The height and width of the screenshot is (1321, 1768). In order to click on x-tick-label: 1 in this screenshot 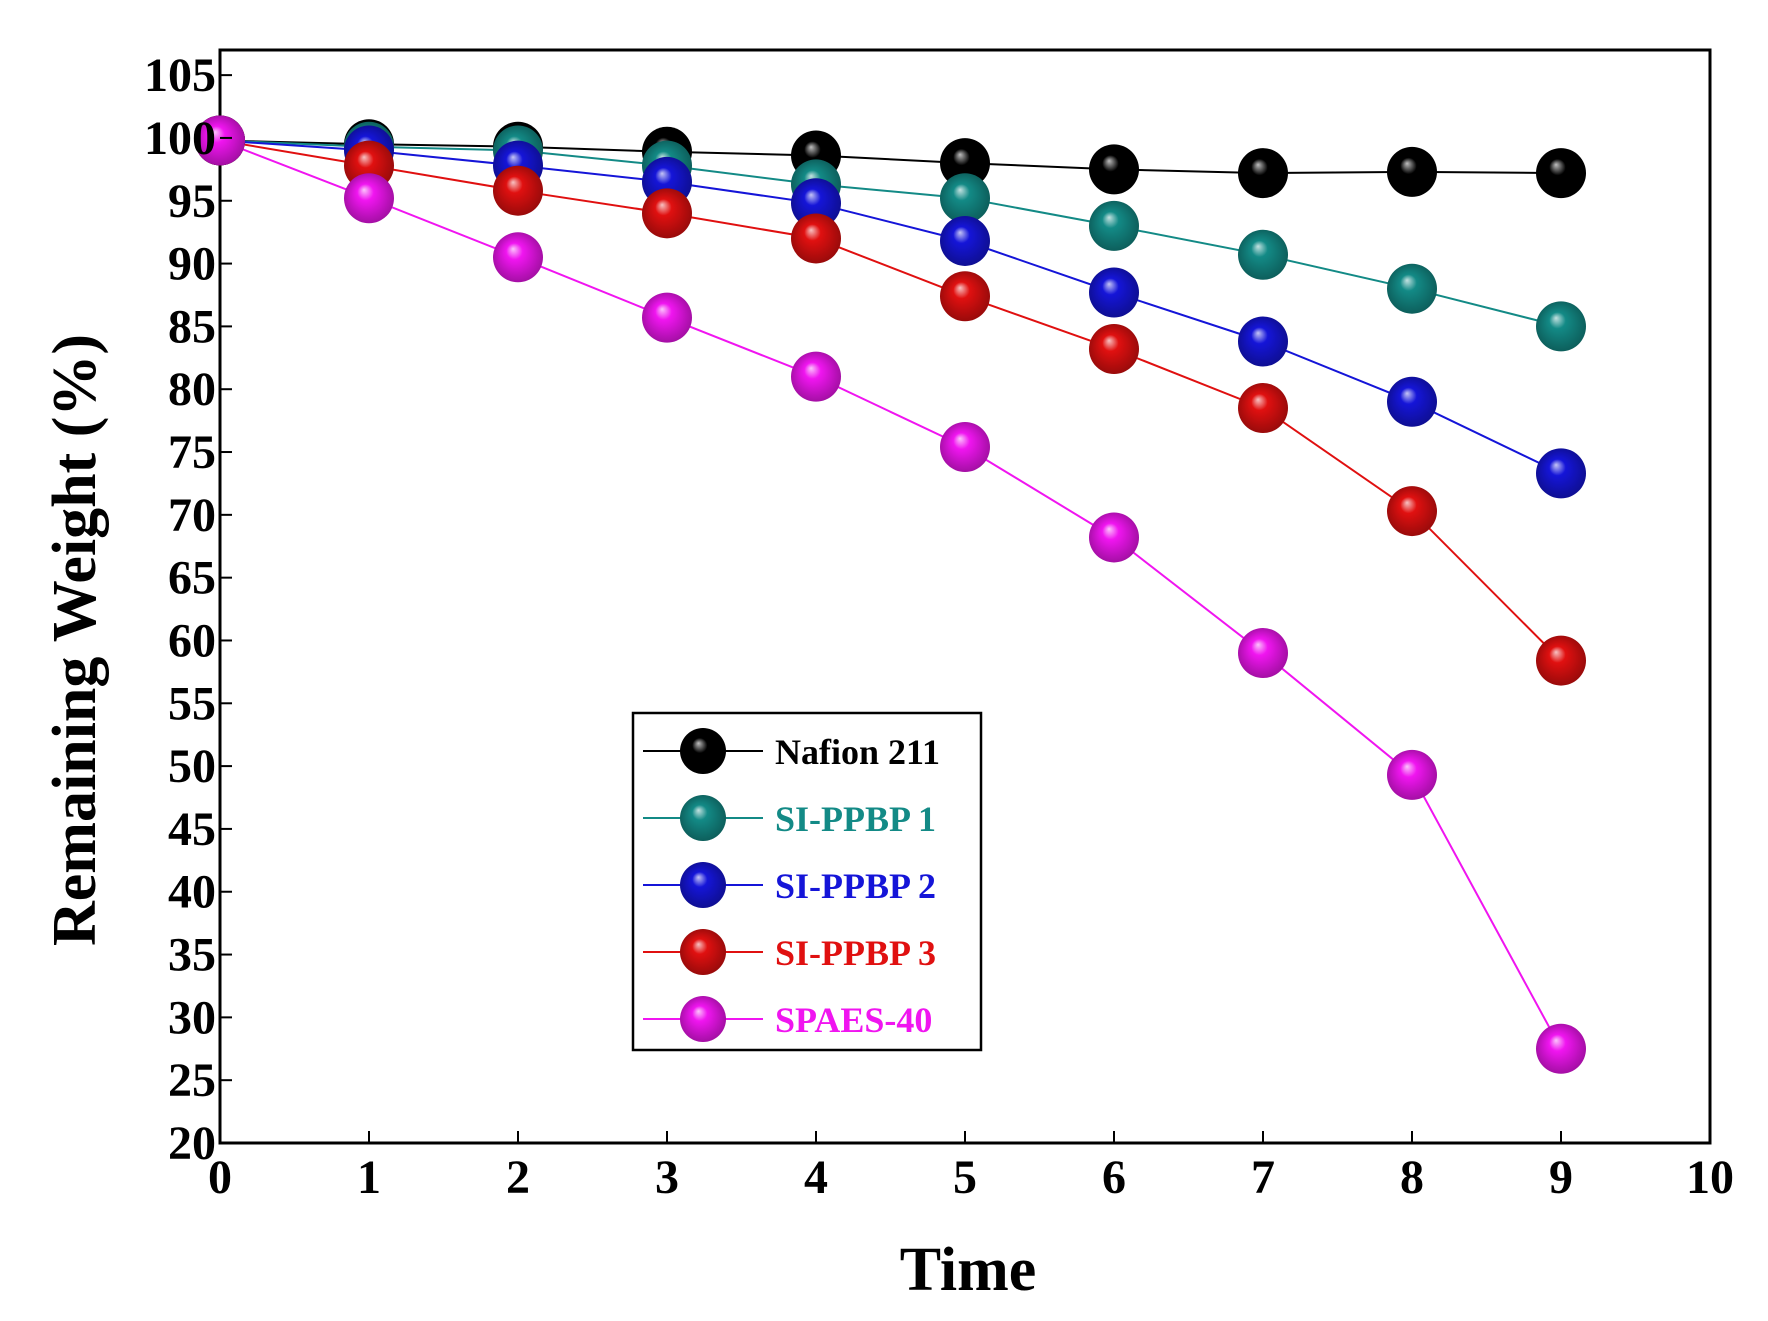, I will do `click(369, 1177)`.